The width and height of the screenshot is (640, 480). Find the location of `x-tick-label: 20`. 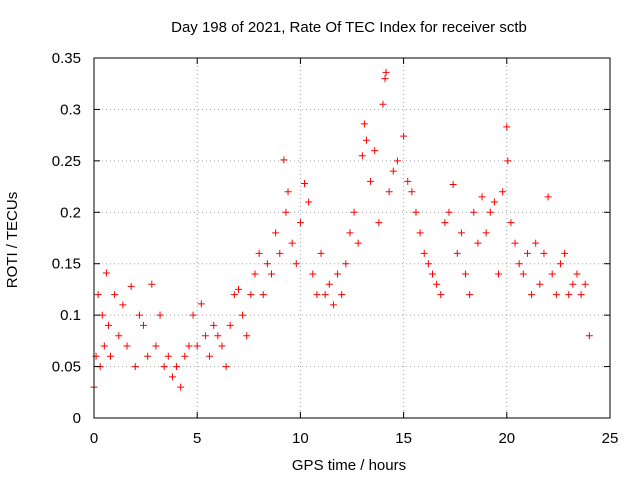

x-tick-label: 20 is located at coordinates (506, 438).